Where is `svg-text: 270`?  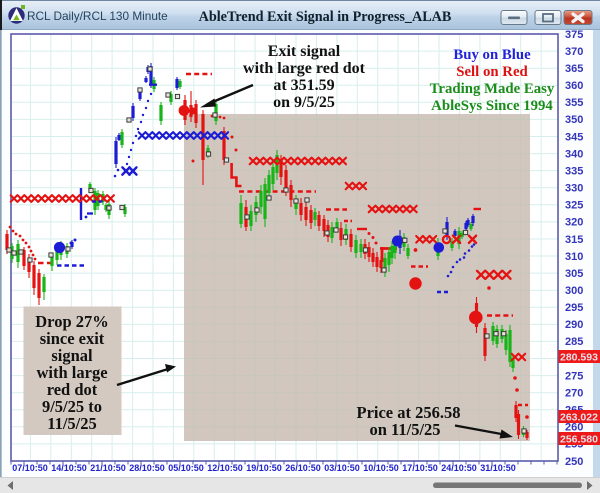 svg-text: 270 is located at coordinates (574, 394).